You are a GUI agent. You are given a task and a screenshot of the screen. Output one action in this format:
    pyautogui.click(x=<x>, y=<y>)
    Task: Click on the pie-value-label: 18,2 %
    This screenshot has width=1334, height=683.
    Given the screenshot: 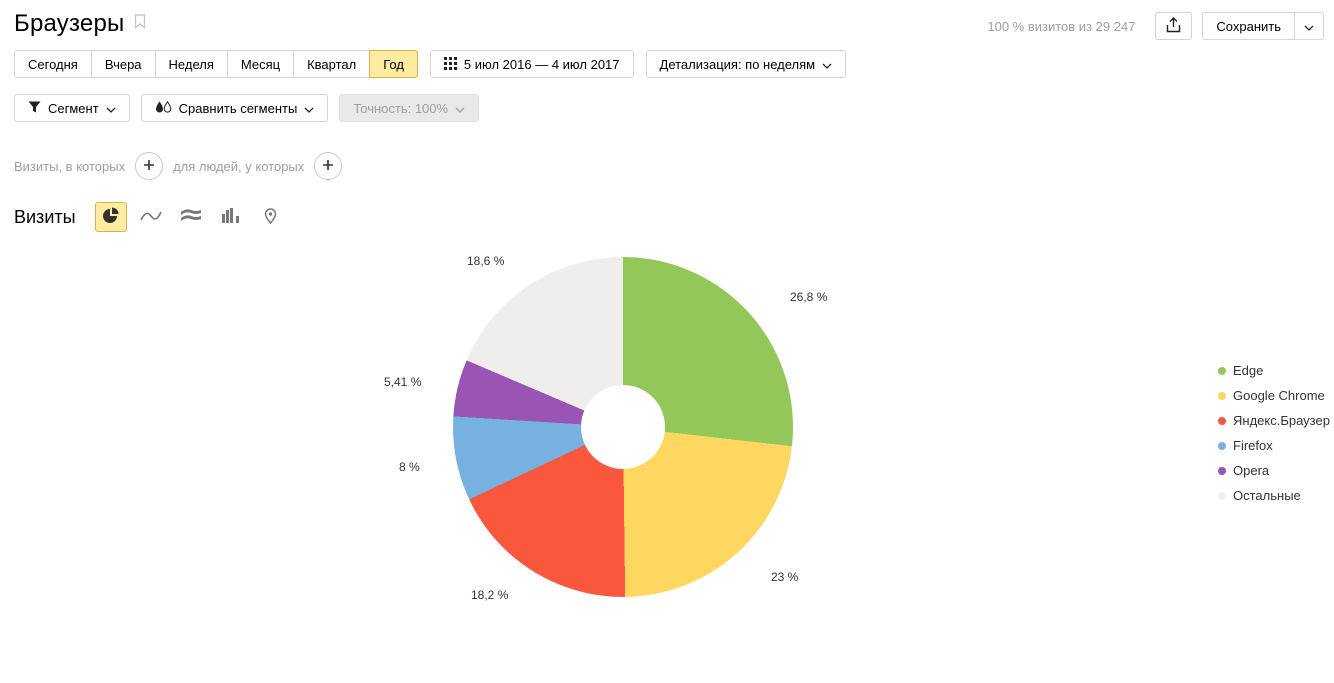 What is the action you would take?
    pyautogui.click(x=490, y=595)
    